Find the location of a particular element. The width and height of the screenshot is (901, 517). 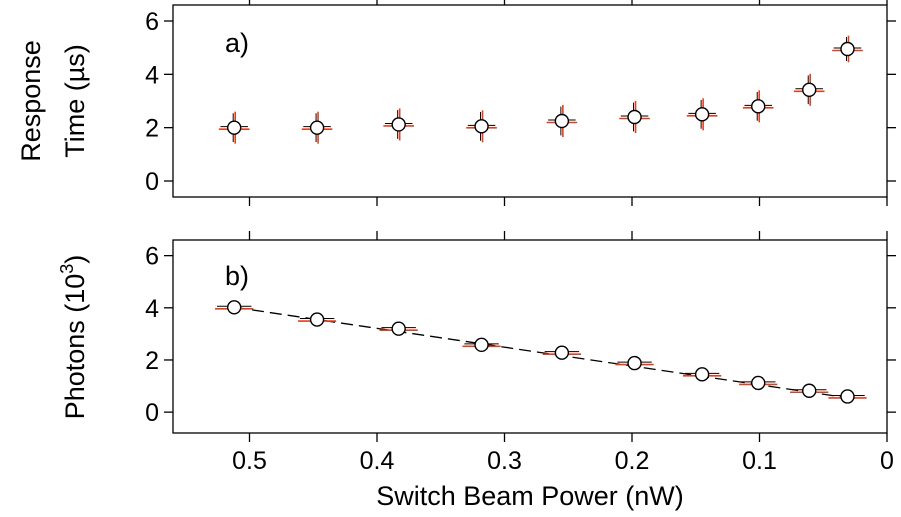

panel-a-y-tick-label: 4 is located at coordinates (152, 75).